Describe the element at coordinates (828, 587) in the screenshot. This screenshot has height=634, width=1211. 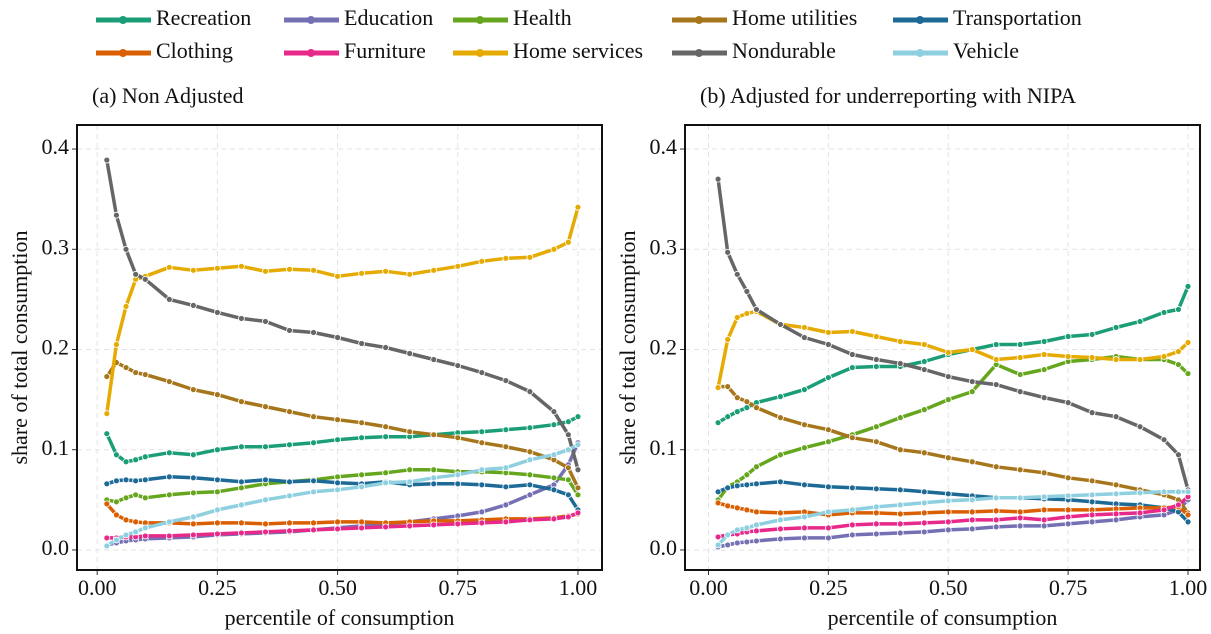
I see `x-tick-label: 0.25` at that location.